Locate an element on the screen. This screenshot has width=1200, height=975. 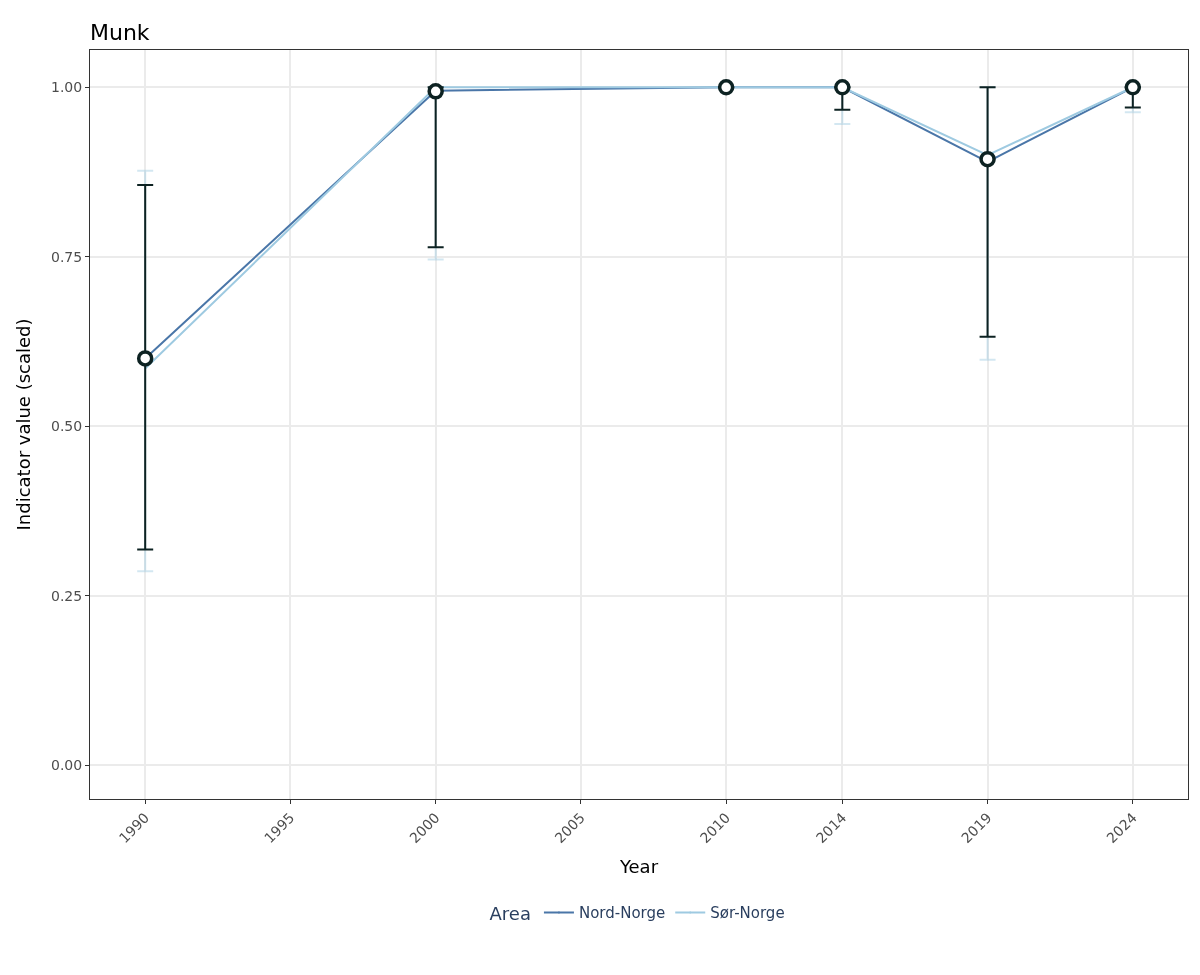
y-tick-label: 0.50 is located at coordinates (67, 426).